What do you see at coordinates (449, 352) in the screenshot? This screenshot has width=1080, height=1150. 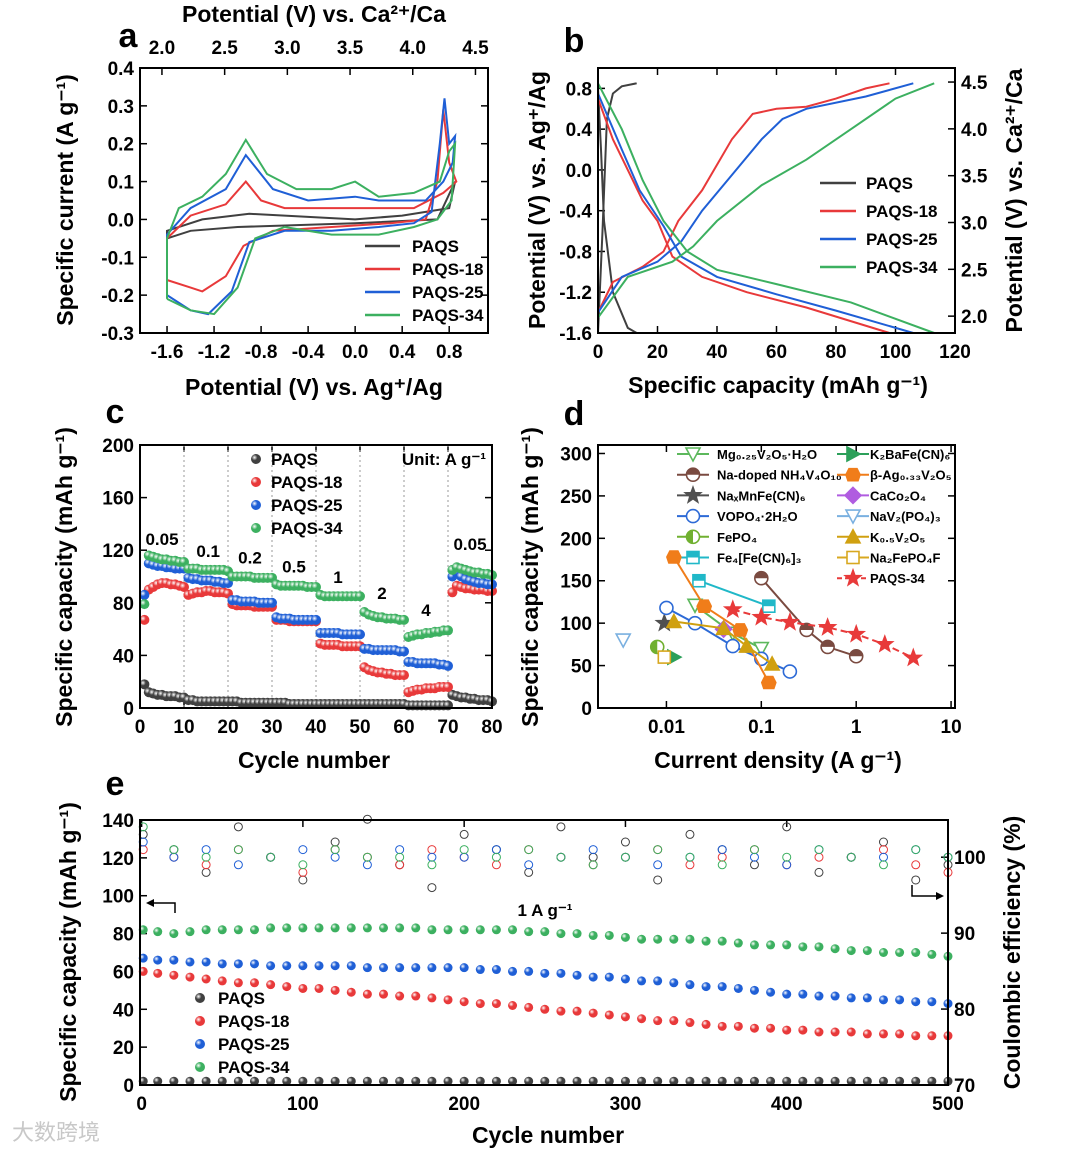 I see `x-tick-label: 0.8` at bounding box center [449, 352].